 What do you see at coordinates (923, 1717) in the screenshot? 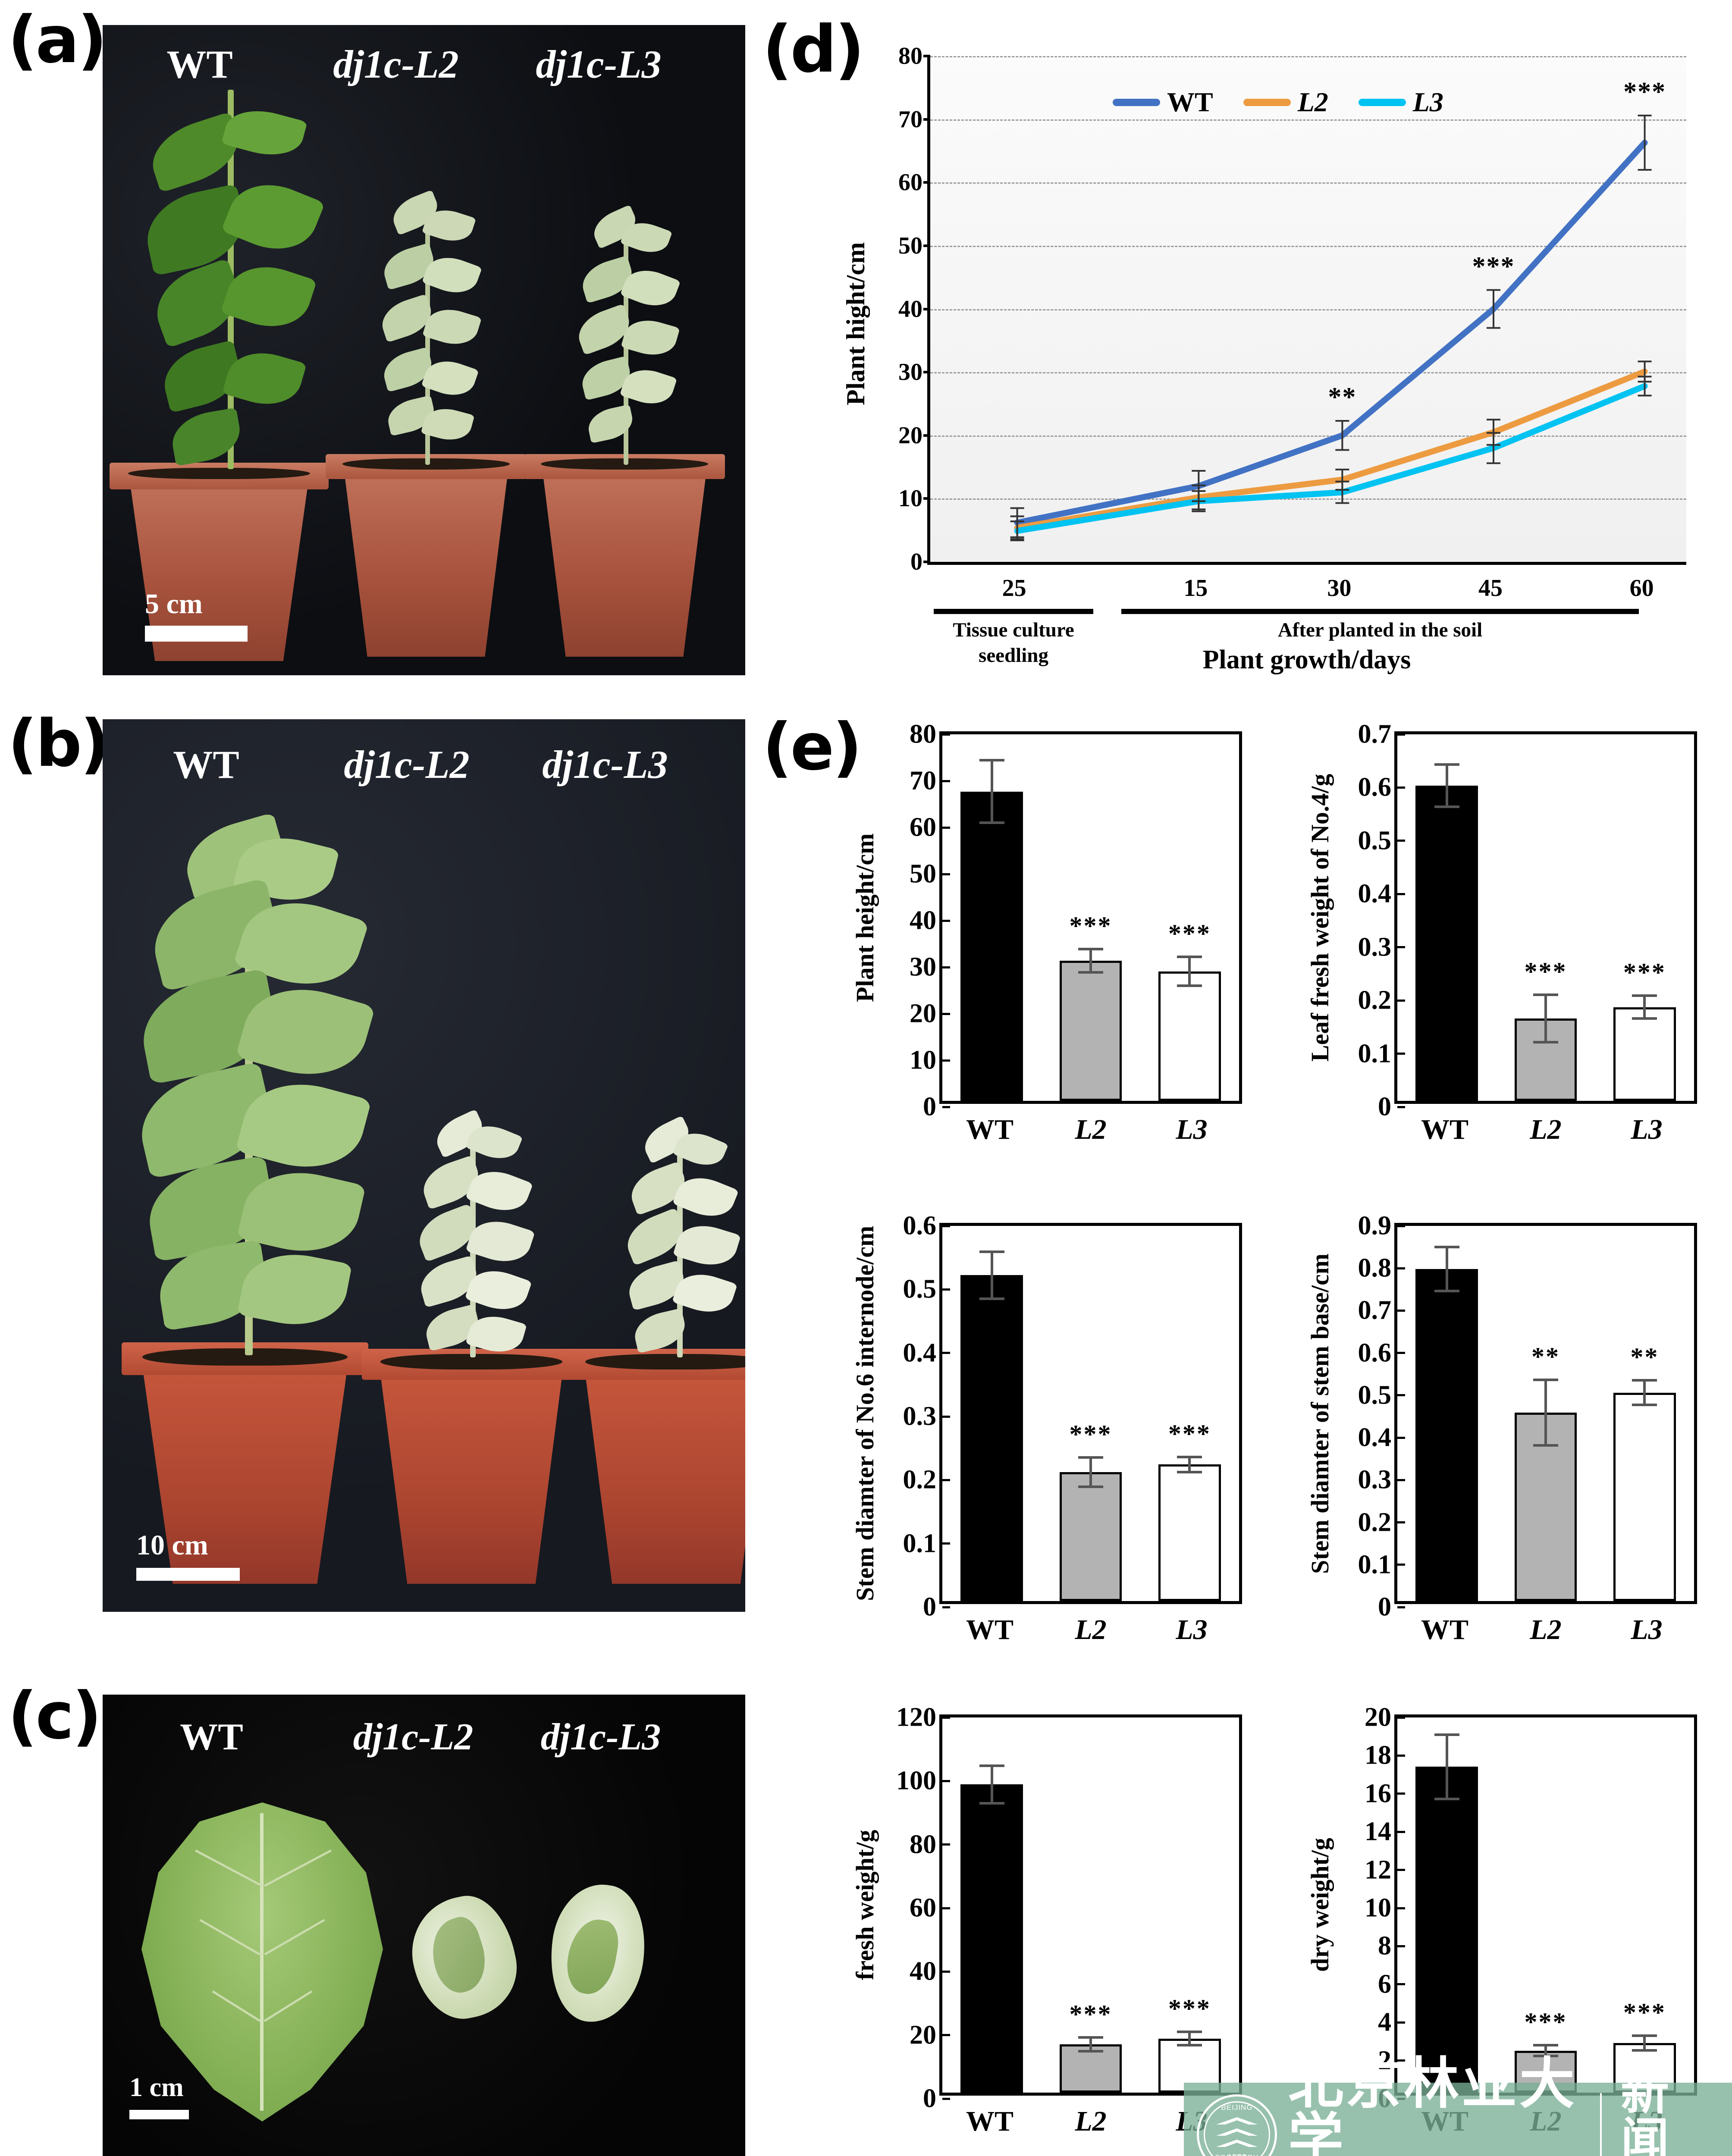
I see `bar-chart-y-tick: 120` at bounding box center [923, 1717].